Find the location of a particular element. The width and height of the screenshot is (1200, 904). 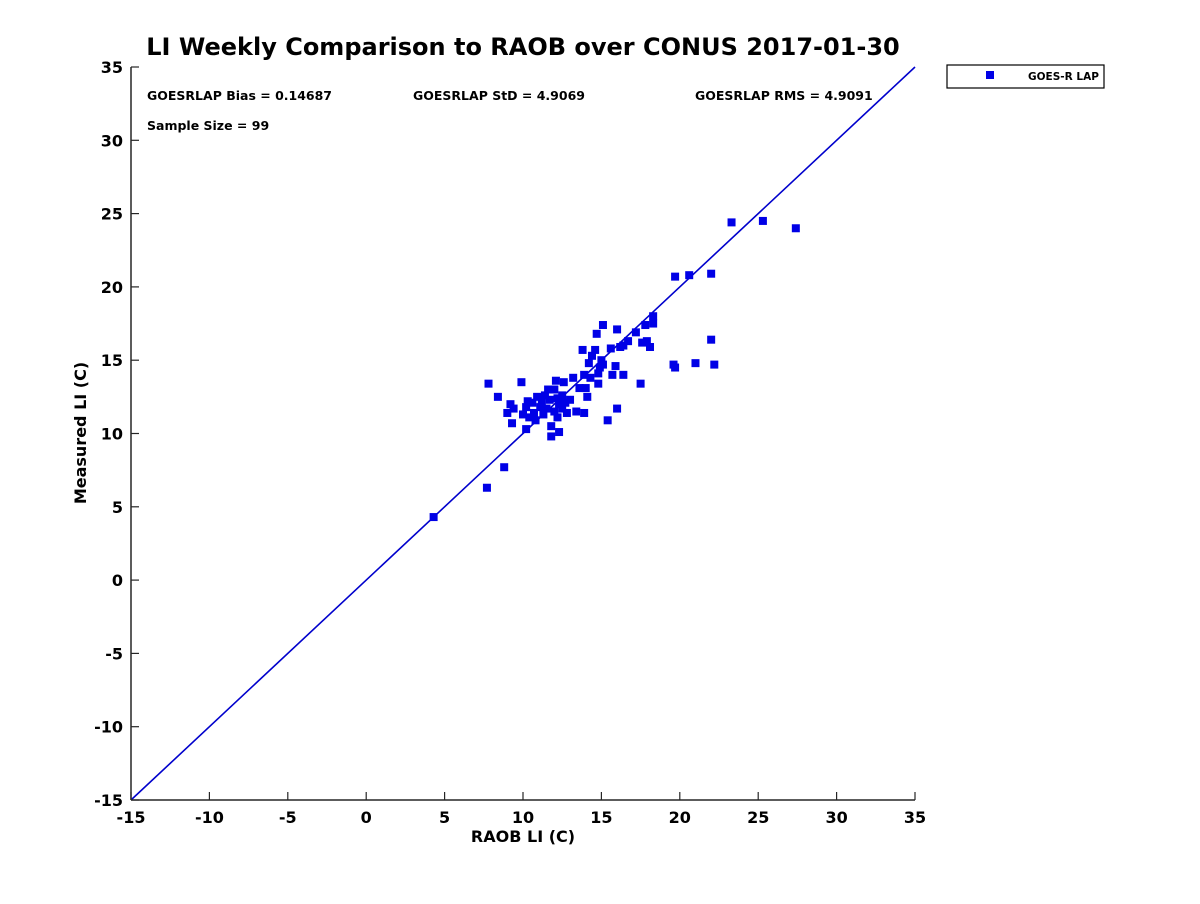

x-axis-ticks: -15 -10 -5 0 5 10 15 20 25 30 35 is located at coordinates (521, 809).